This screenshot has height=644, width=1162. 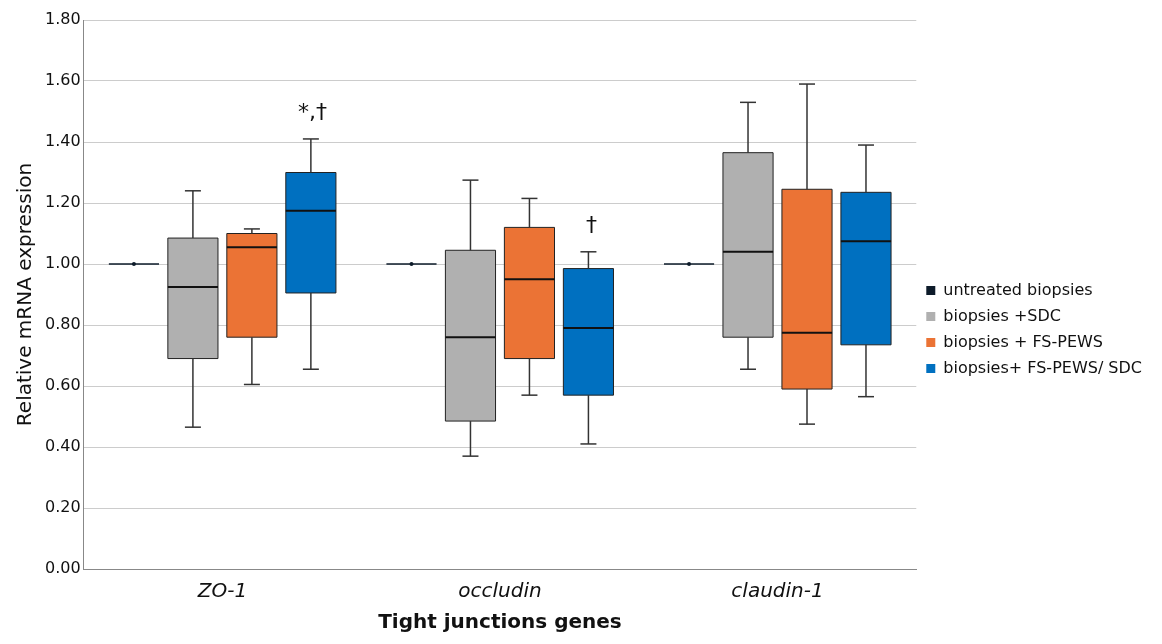 I want to click on y-tick-label: 0.60, so click(x=63, y=385).